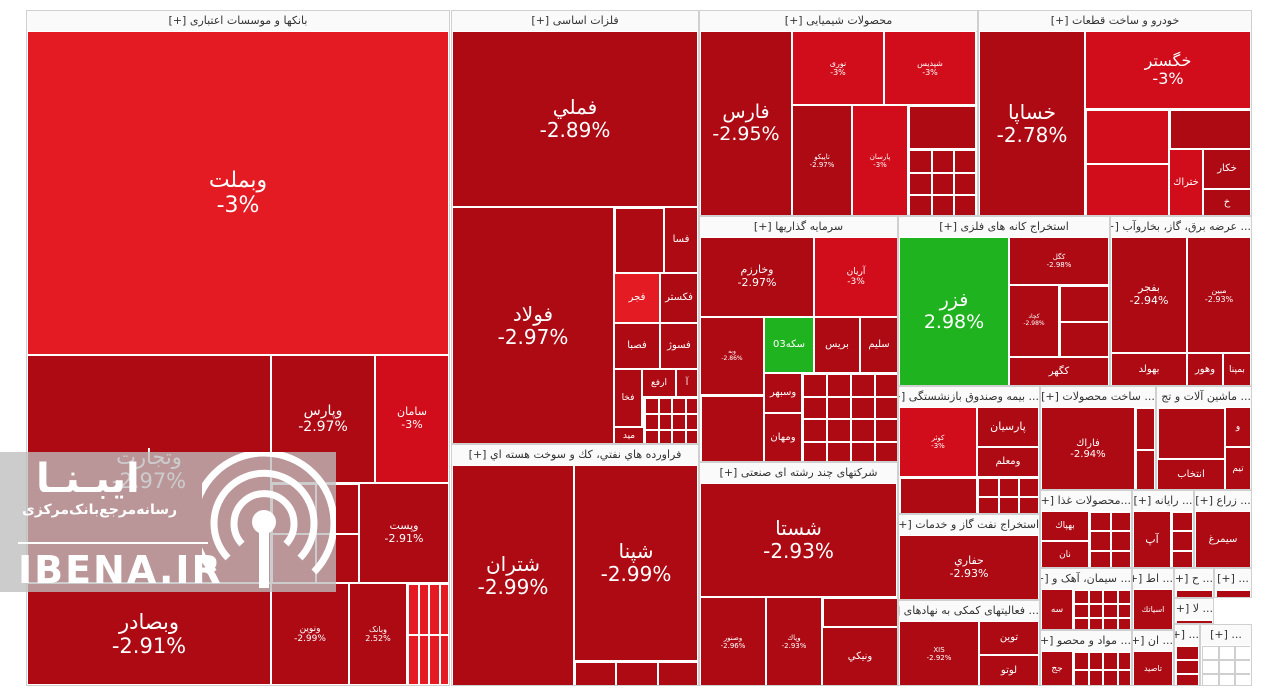 The height and width of the screenshot is (699, 1280). Describe the element at coordinates (1149, 295) in the screenshot. I see `stock-tile: بفجر -2.94%` at that location.